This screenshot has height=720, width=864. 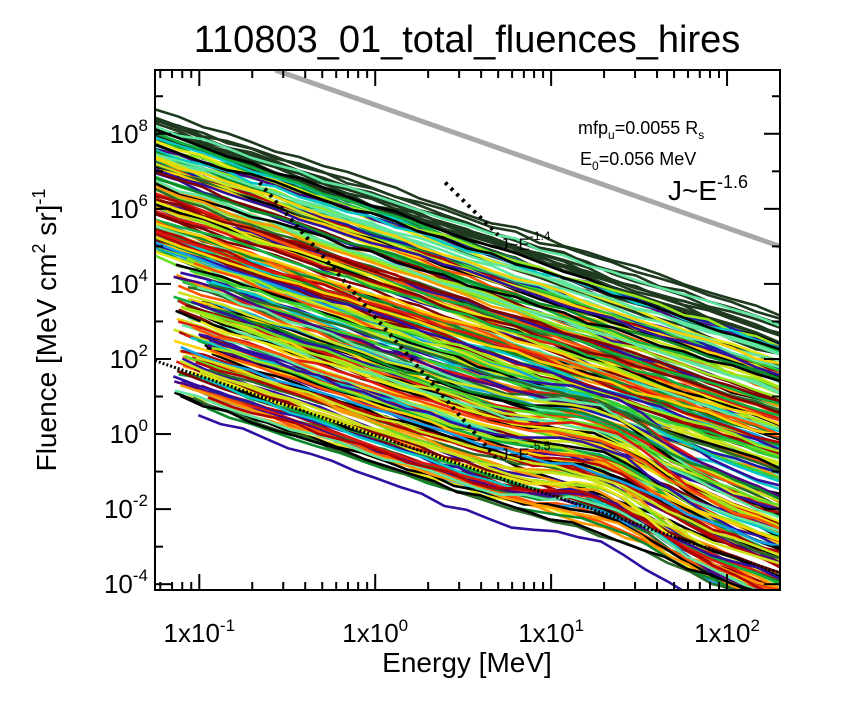 What do you see at coordinates (551, 632) in the screenshot?
I see `x-tick-label: 1x10¹` at bounding box center [551, 632].